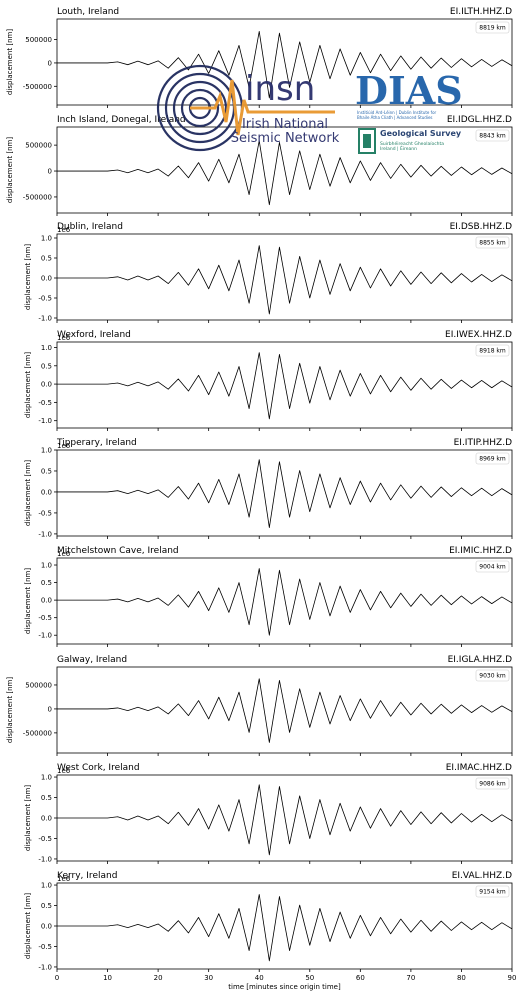  Describe the element at coordinates (208, 978) in the screenshot. I see `x-tick-label: 30` at that location.